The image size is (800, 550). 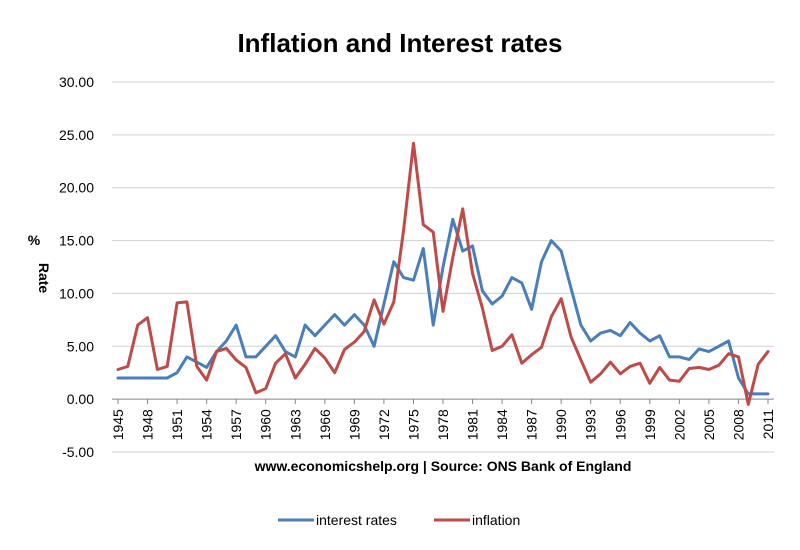 What do you see at coordinates (118, 424) in the screenshot?
I see `x-tick-label: 1945` at bounding box center [118, 424].